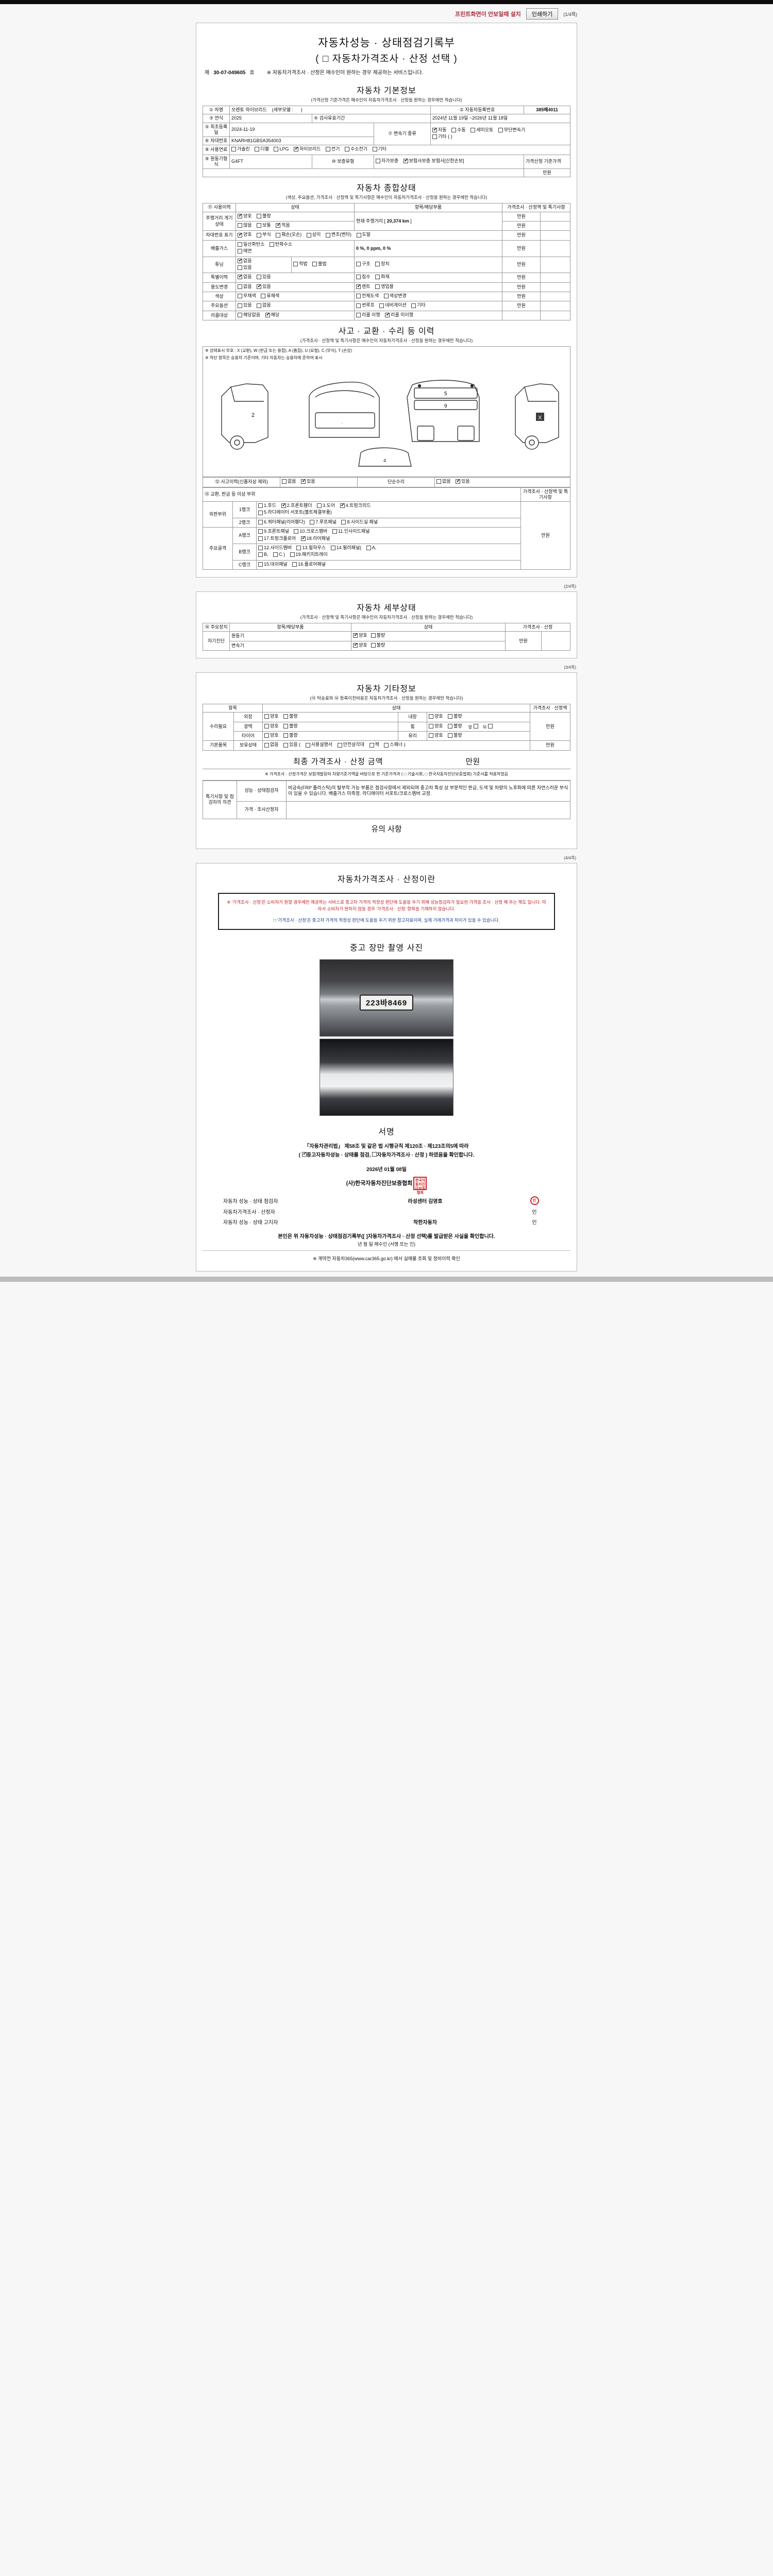 This screenshot has height=2576, width=773. Describe the element at coordinates (315, 538) in the screenshot. I see `checkbox-option: 18.리어패널` at that location.